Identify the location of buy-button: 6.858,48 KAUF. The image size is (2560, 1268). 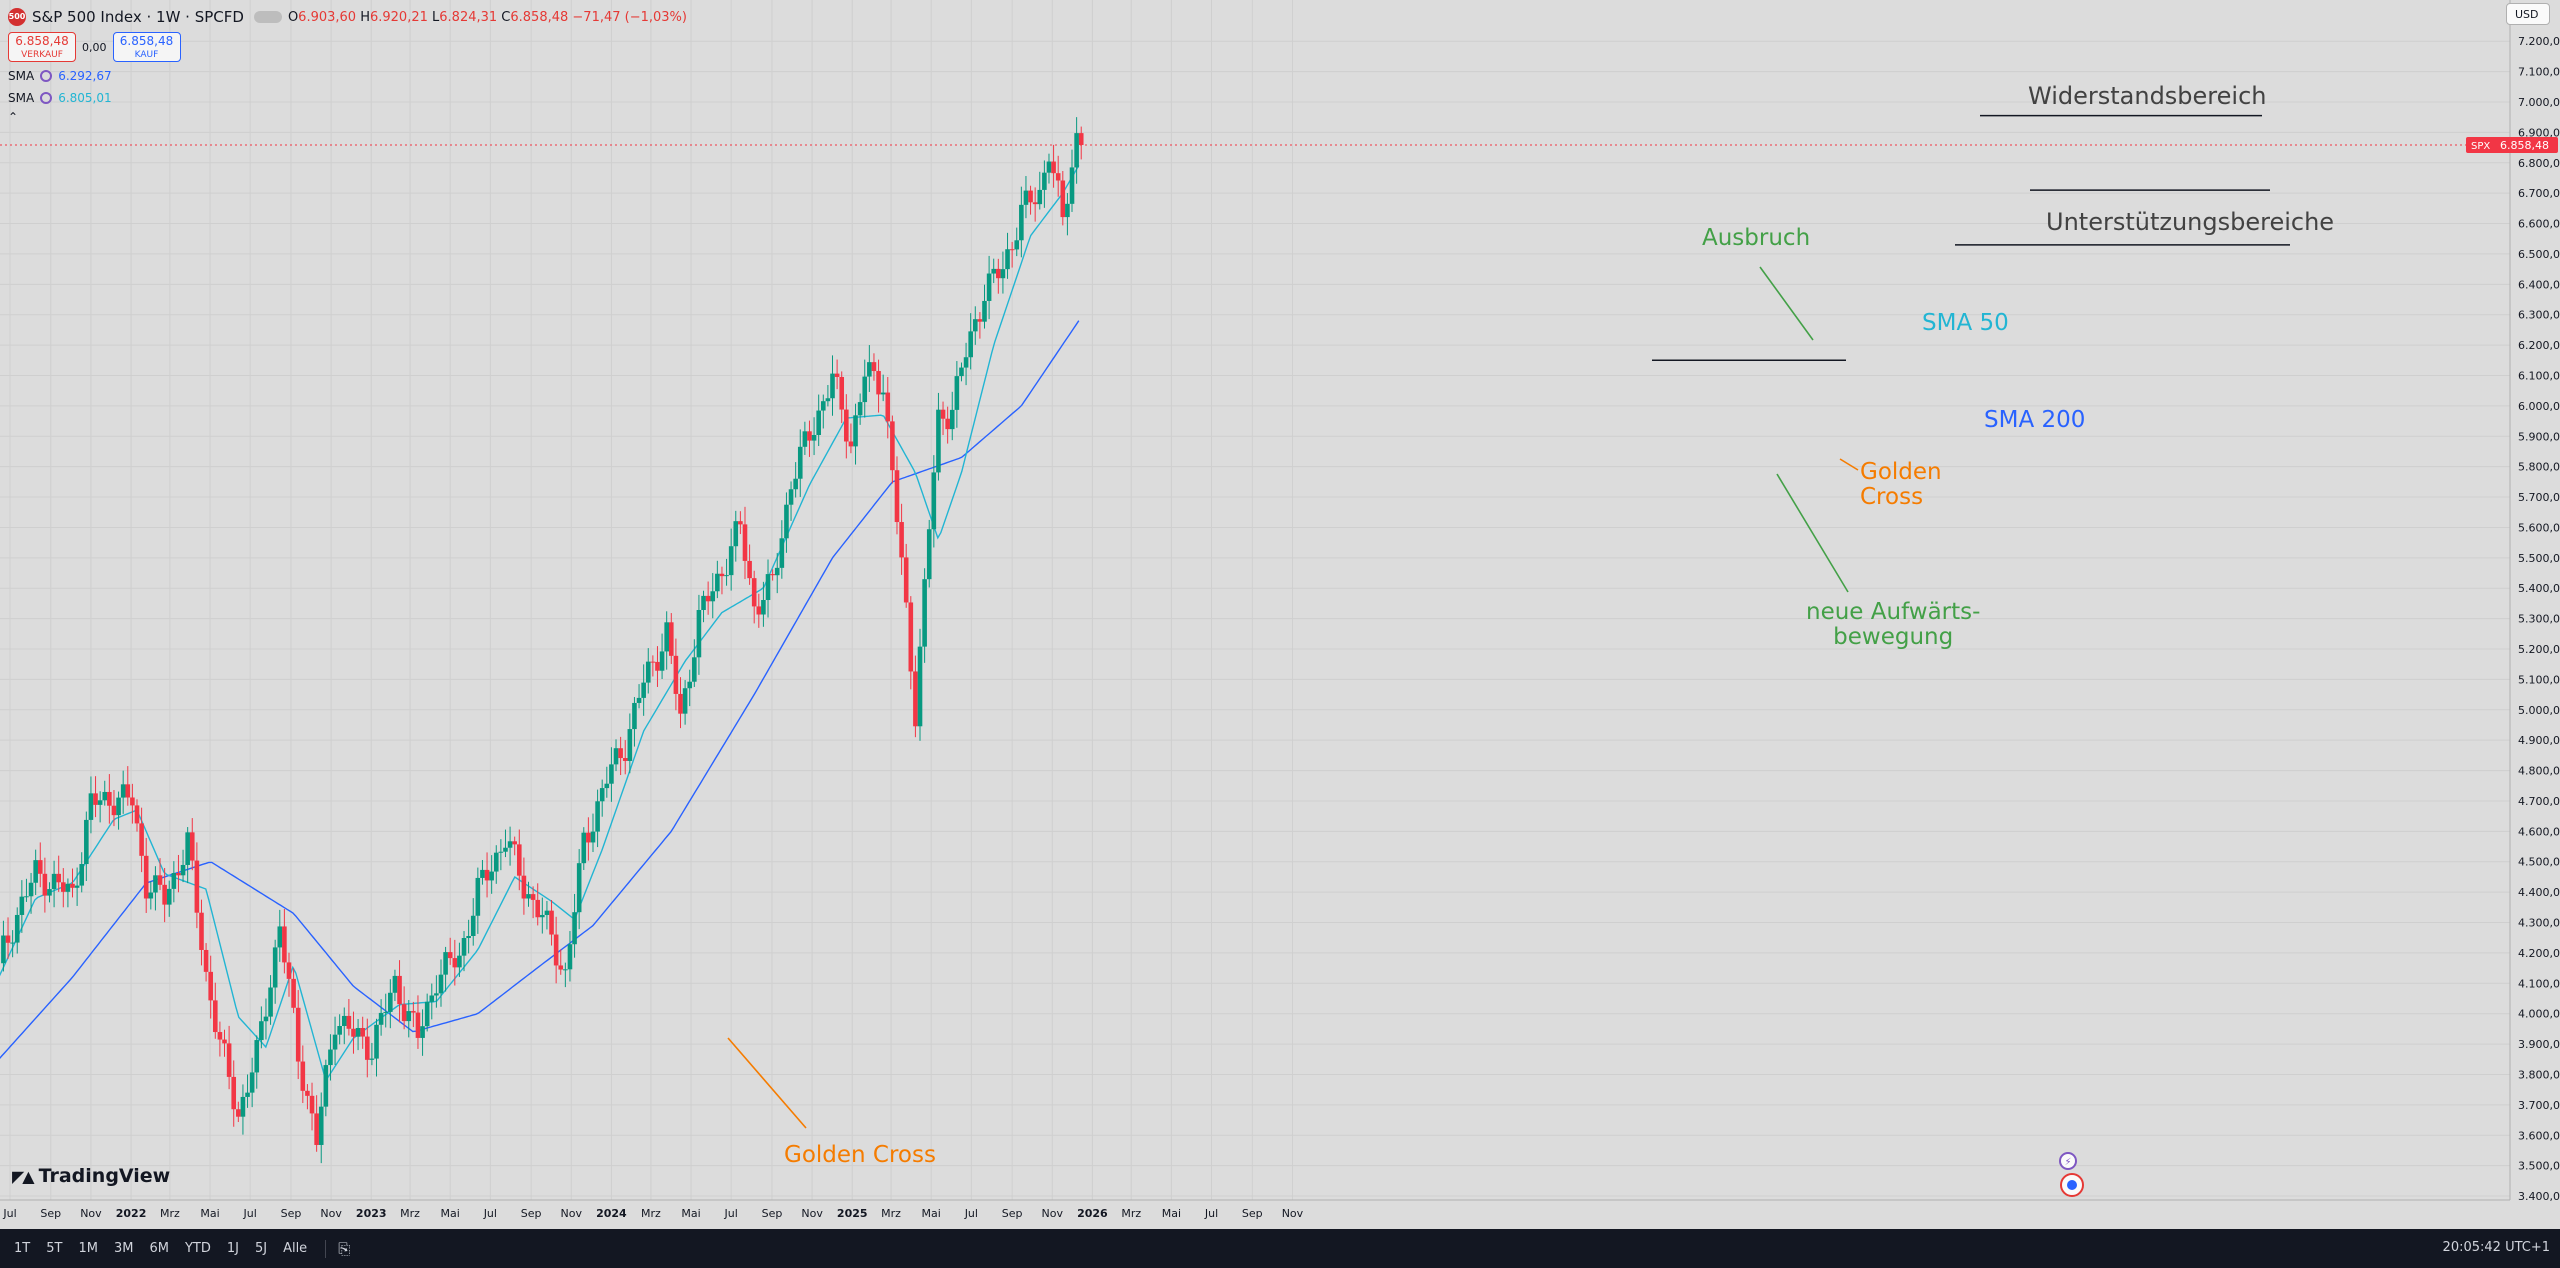
(146, 47).